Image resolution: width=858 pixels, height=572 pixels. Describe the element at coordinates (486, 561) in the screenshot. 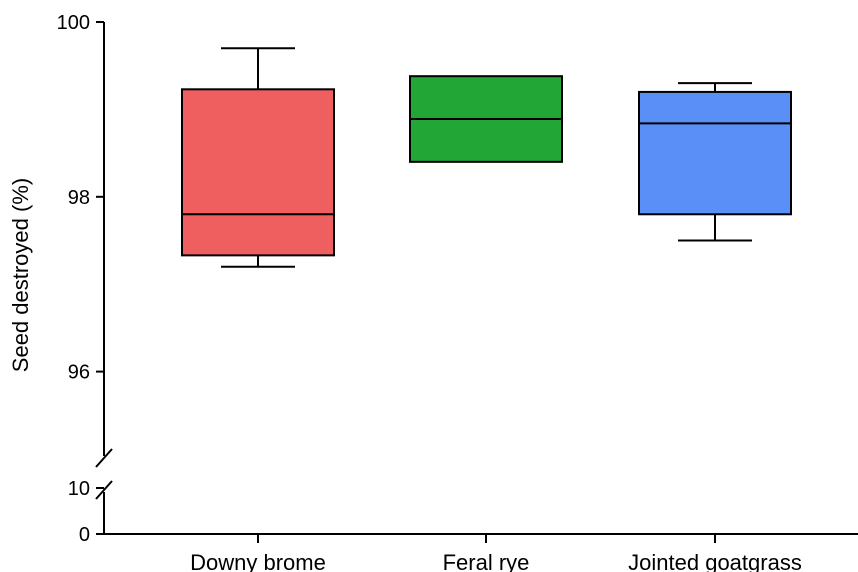

I see `x-tick-label: Feral rye` at that location.